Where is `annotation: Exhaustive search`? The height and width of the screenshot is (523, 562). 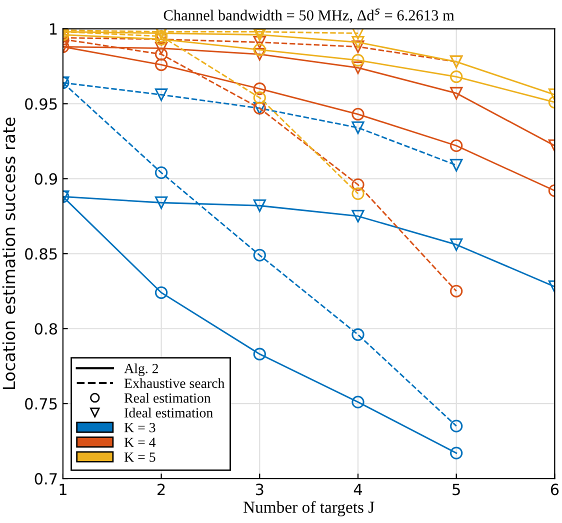 annotation: Exhaustive search is located at coordinates (174, 383).